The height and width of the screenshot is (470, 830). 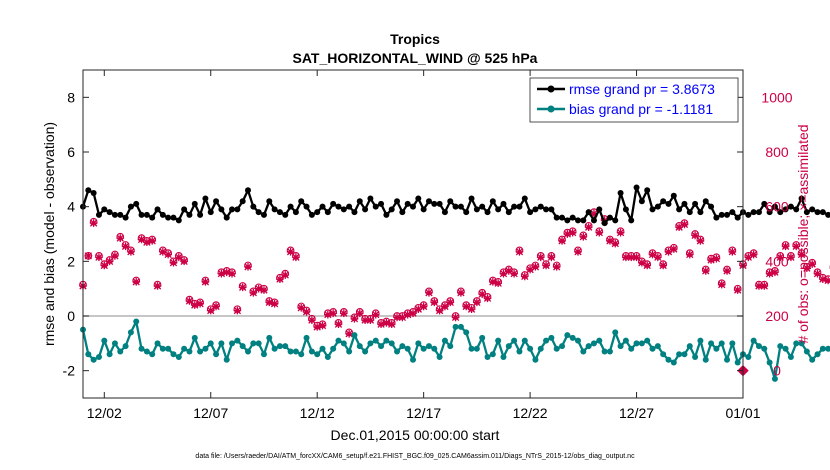 I want to click on rmse-line, so click(x=455, y=205).